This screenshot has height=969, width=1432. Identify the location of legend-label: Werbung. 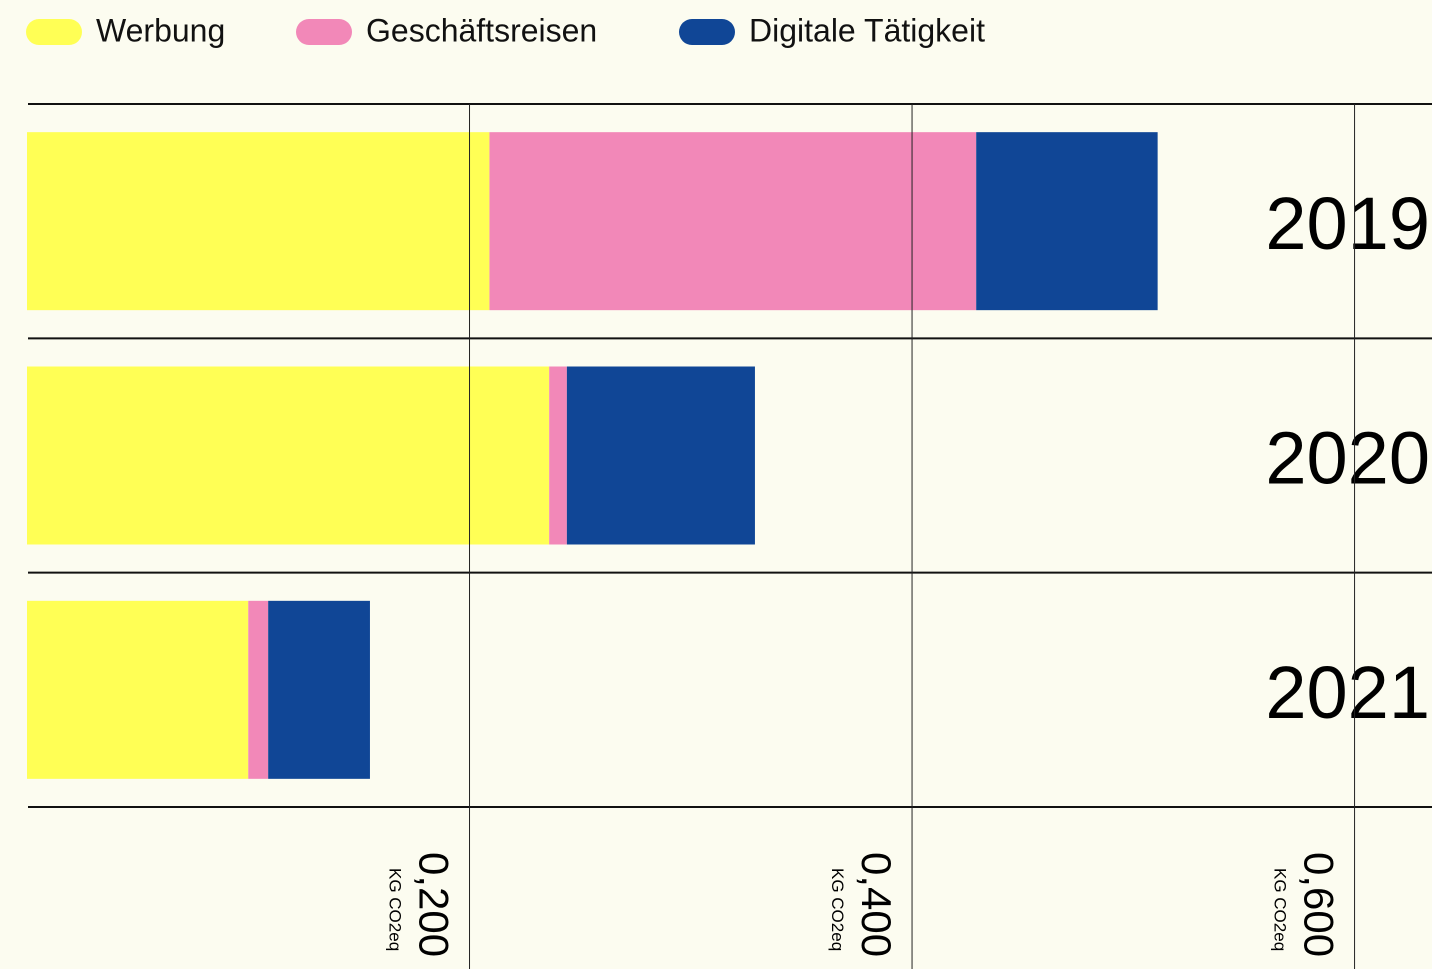
(160, 30).